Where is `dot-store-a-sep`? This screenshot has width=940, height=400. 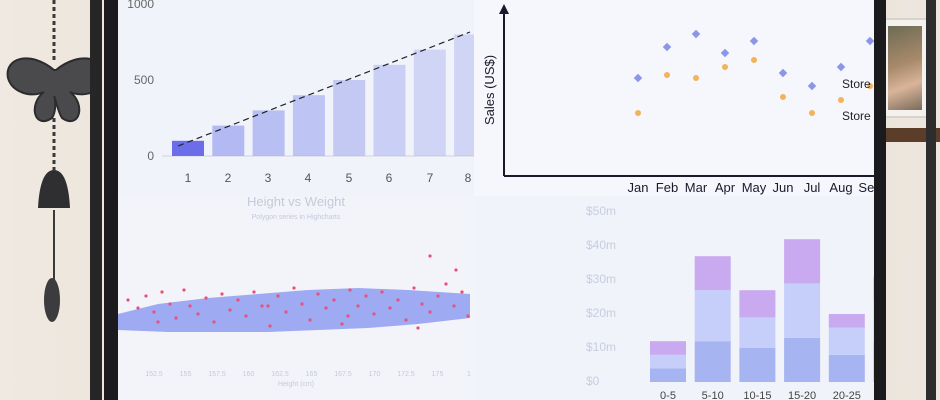 dot-store-a-sep is located at coordinates (869, 41).